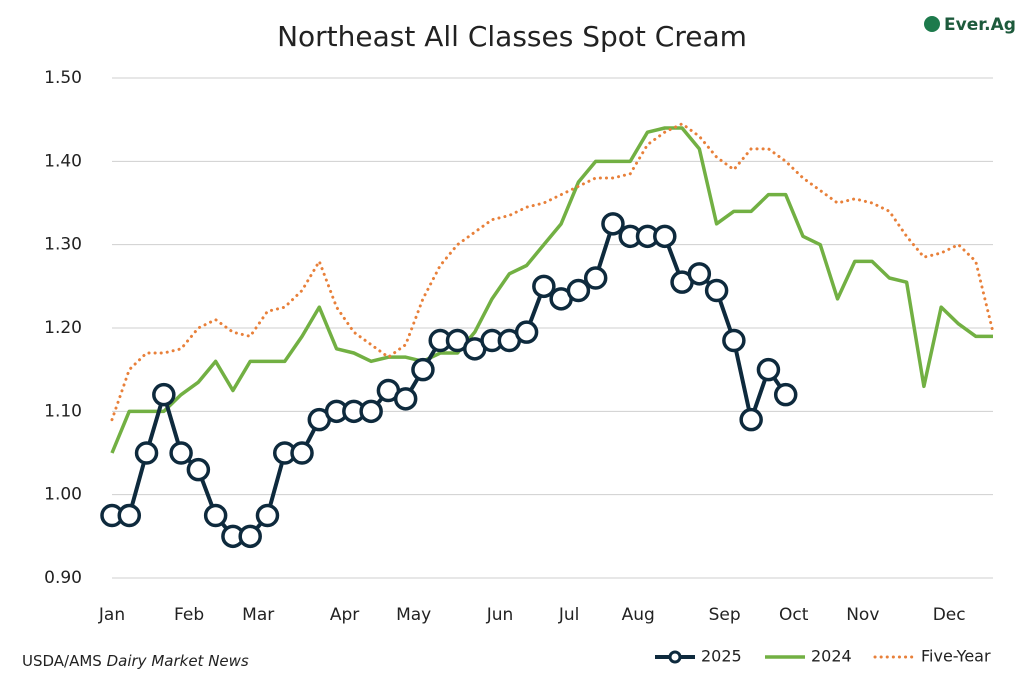 This screenshot has width=1024, height=683. Describe the element at coordinates (111, 615) in the screenshot. I see `x-tick-label: Jan` at that location.